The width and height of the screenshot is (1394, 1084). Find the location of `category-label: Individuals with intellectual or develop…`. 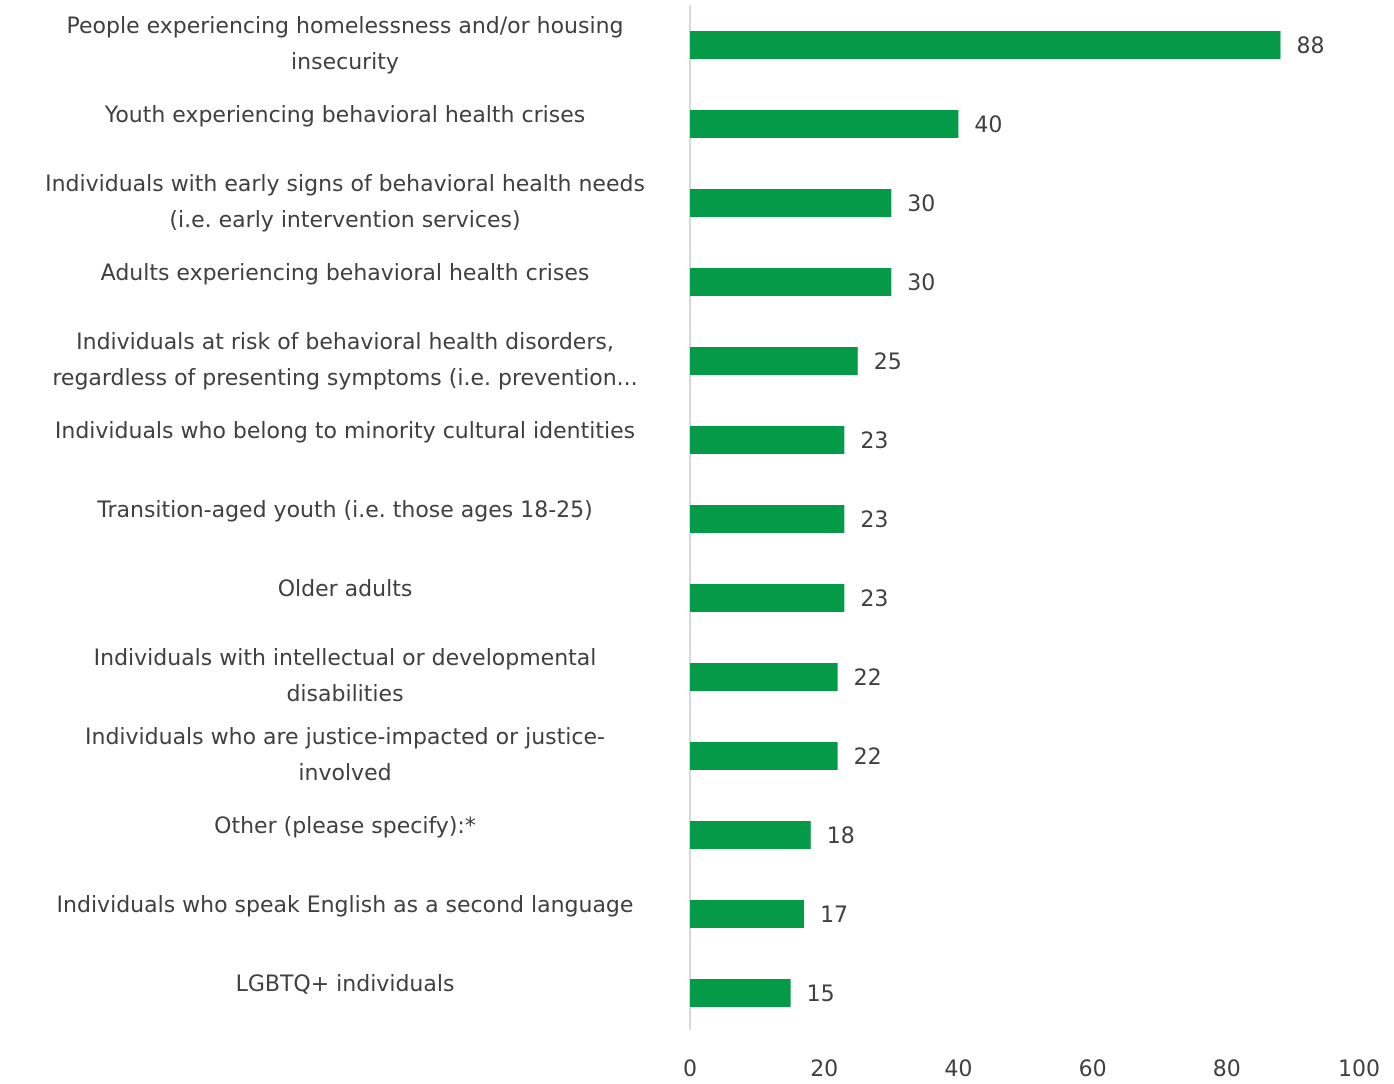

category-label: Individuals with intellectual or develop… is located at coordinates (345, 677).